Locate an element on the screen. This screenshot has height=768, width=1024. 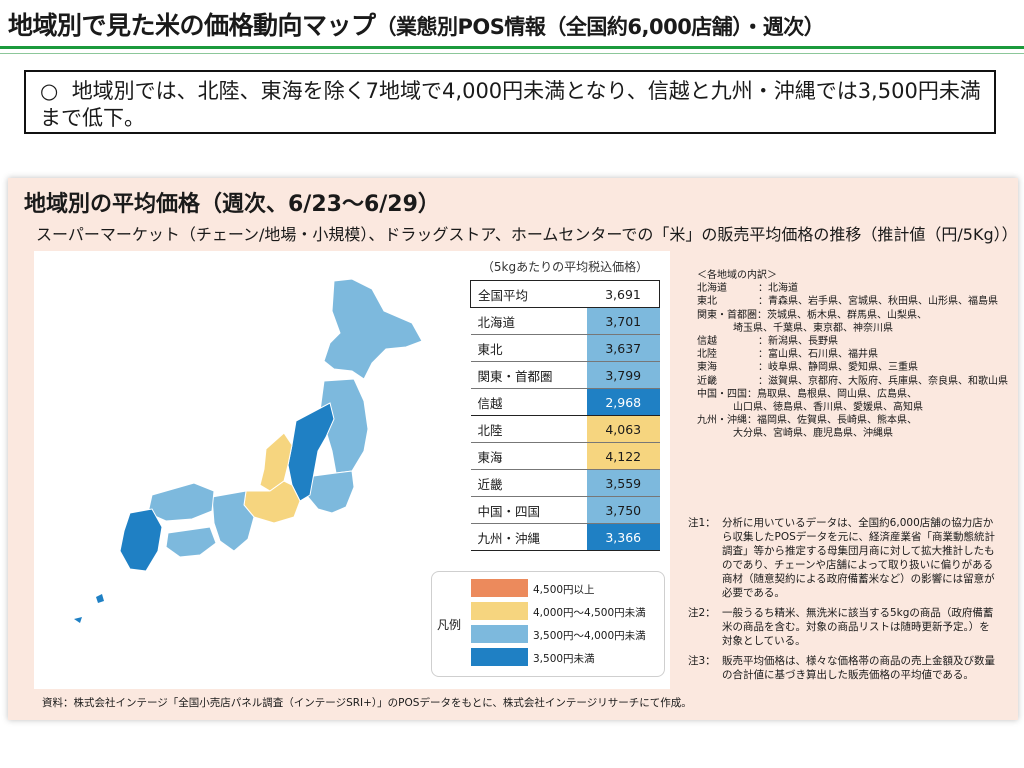
breakdown-prefectures: ：滋賀県、京都府、大阪府、兵庫県、奈良県、和歌山県 is located at coordinates (883, 381).